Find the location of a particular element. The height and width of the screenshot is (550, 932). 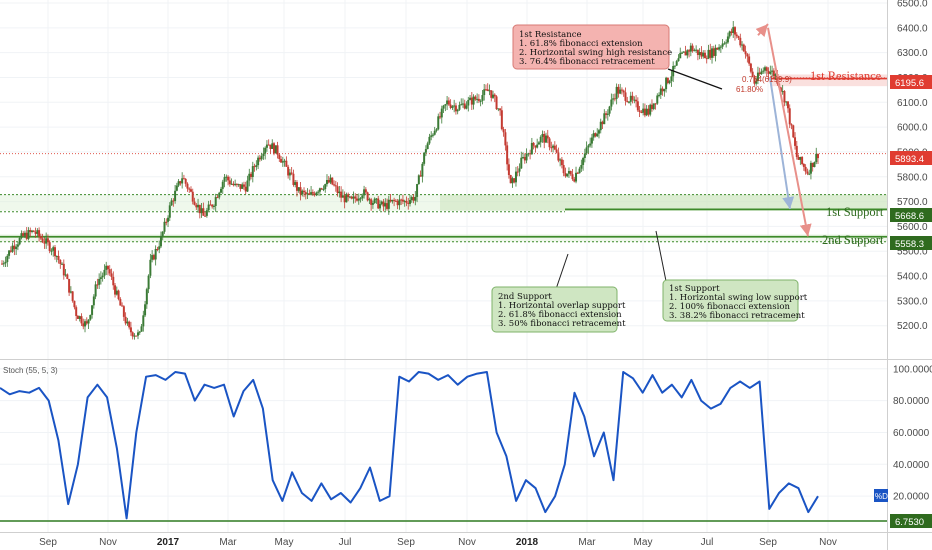

upward-arrow is located at coordinates (762, 30).